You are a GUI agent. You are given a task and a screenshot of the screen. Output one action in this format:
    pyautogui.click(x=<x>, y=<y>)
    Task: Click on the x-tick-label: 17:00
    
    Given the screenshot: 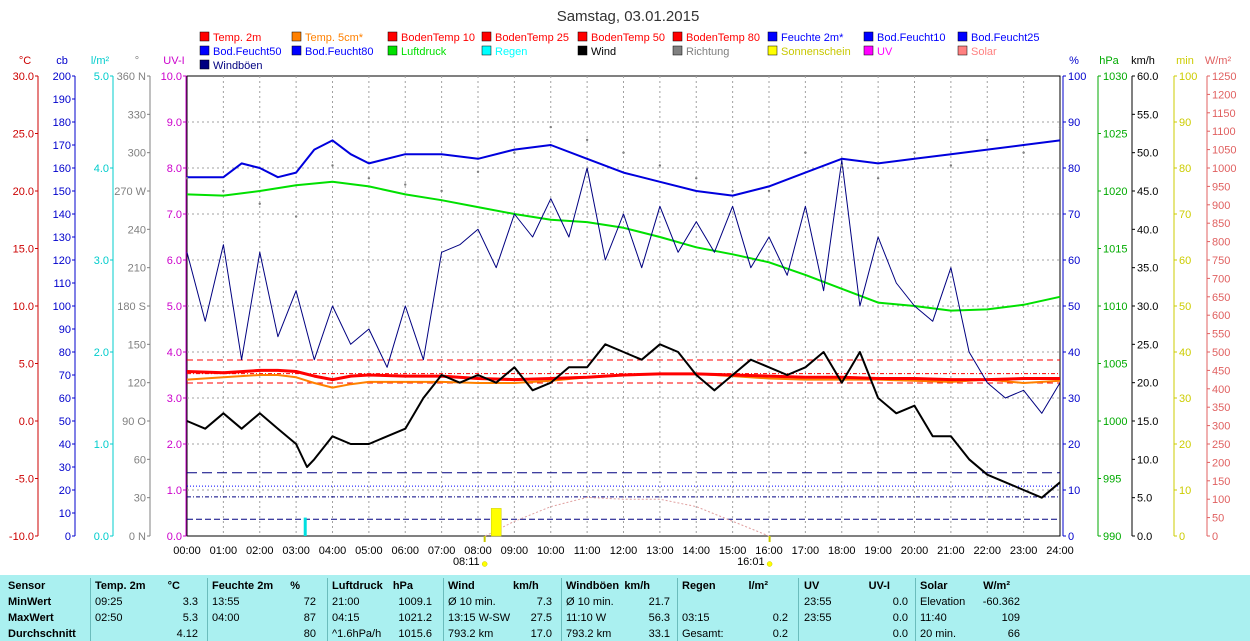 What is the action you would take?
    pyautogui.click(x=806, y=551)
    